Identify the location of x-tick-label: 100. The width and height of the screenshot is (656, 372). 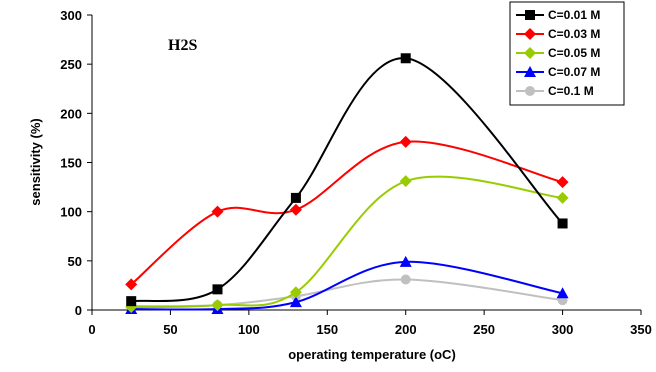
(249, 329).